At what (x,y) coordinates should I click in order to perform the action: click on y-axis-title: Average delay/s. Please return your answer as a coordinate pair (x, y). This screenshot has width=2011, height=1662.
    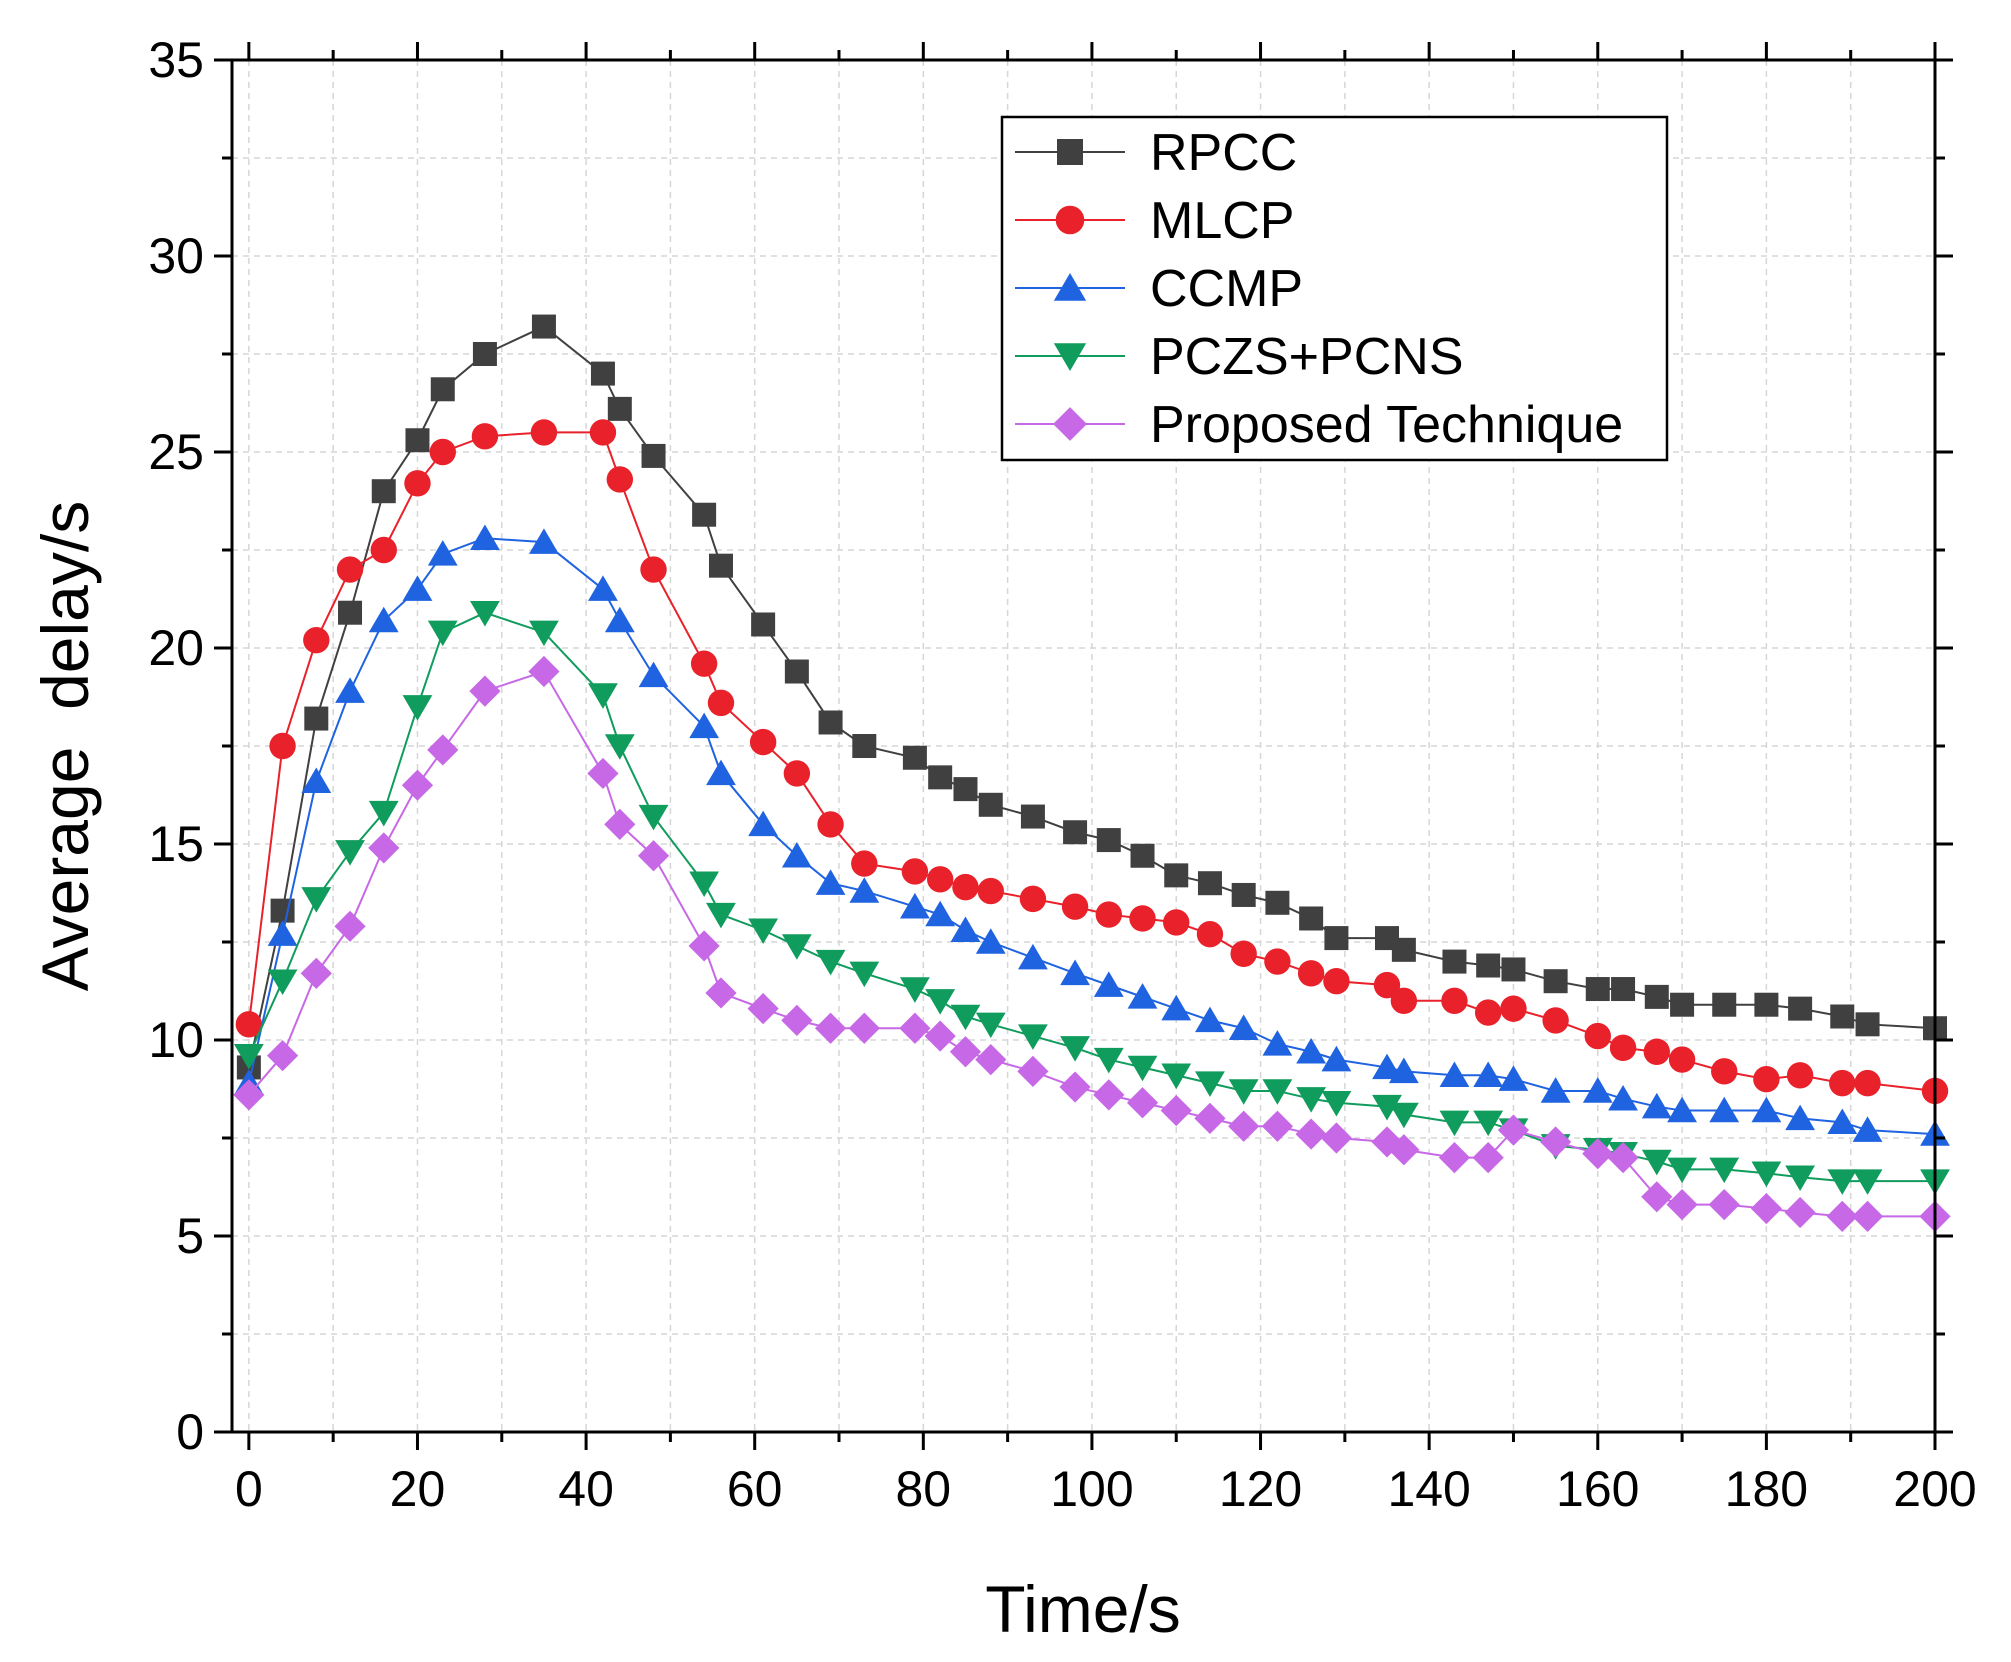
    Looking at the image, I should click on (65, 746).